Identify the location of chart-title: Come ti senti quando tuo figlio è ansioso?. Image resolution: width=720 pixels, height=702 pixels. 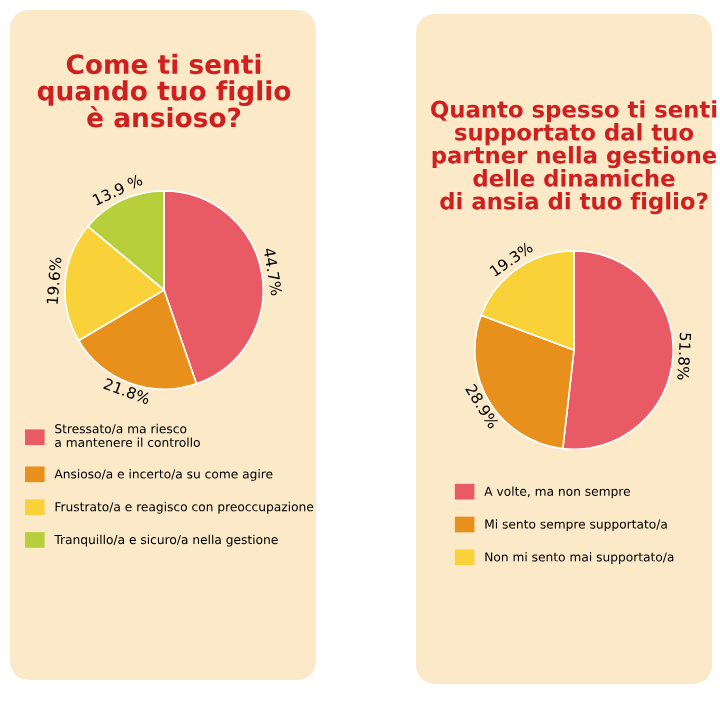
(164, 90).